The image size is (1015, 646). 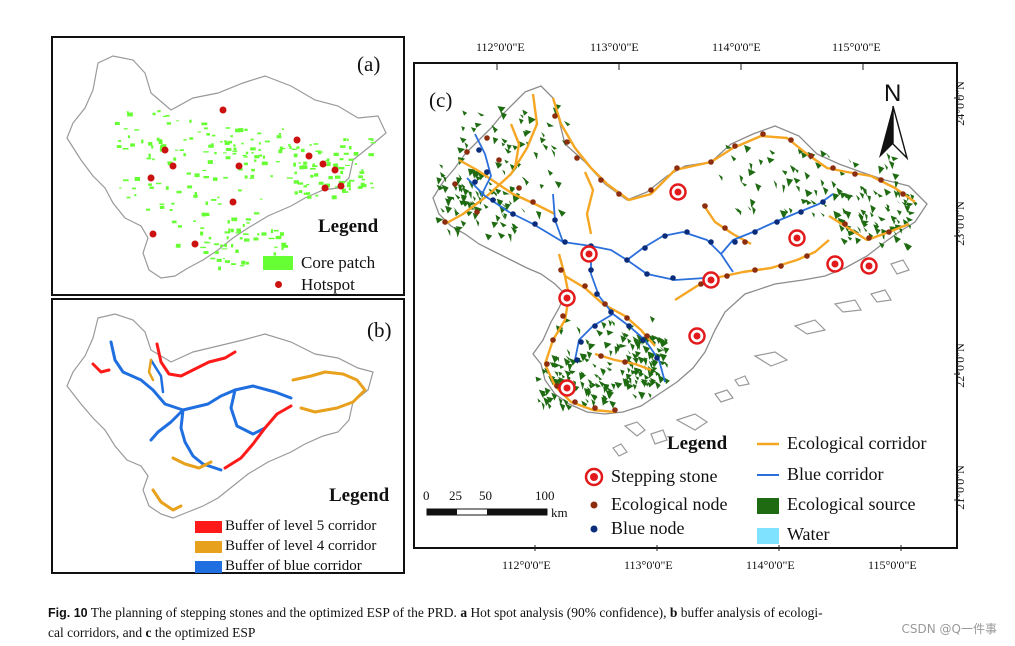 What do you see at coordinates (278, 284) in the screenshot?
I see `hotspot-swatch` at bounding box center [278, 284].